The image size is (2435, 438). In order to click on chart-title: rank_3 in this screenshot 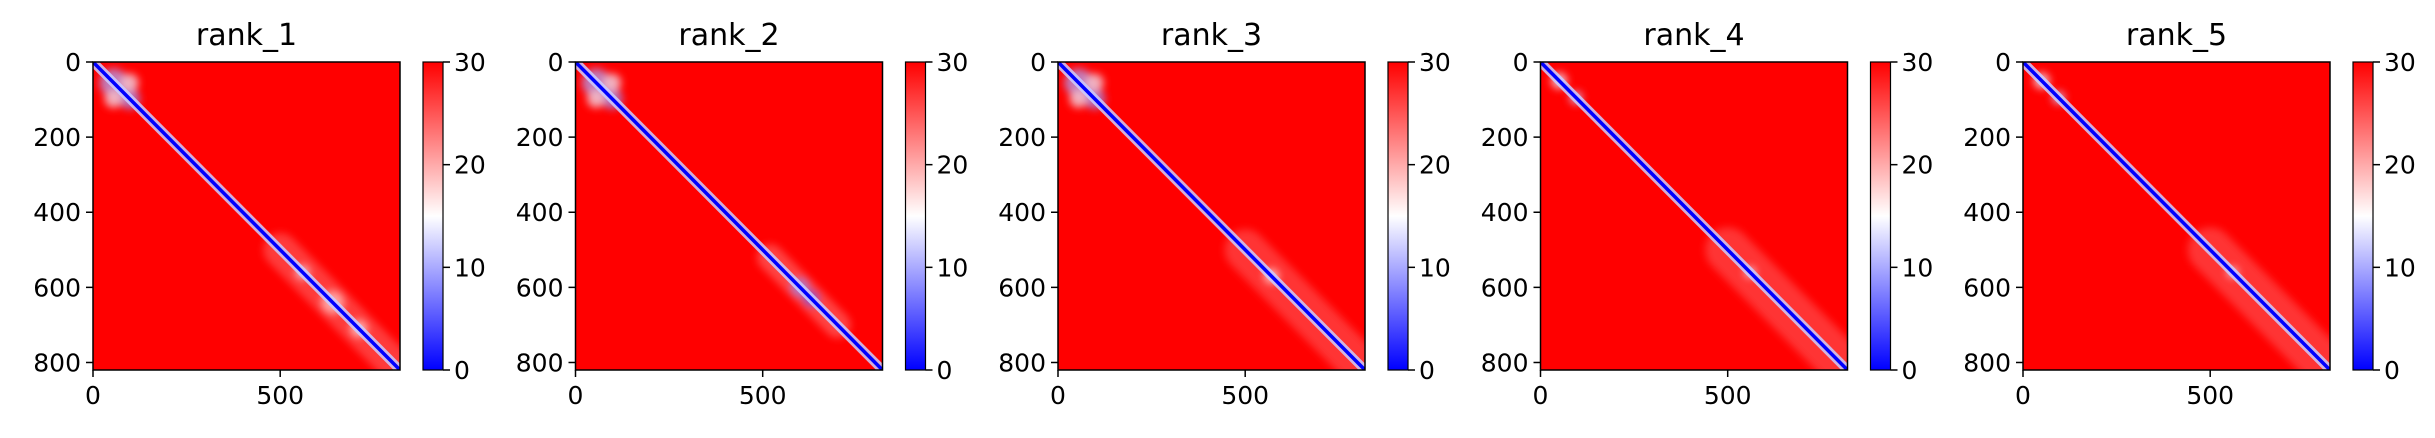, I will do `click(1211, 35)`.